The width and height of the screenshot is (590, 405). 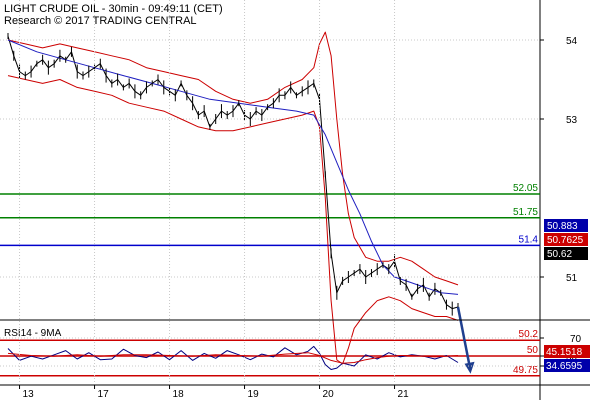 What do you see at coordinates (525, 212) in the screenshot?
I see `level-label: 51.75` at bounding box center [525, 212].